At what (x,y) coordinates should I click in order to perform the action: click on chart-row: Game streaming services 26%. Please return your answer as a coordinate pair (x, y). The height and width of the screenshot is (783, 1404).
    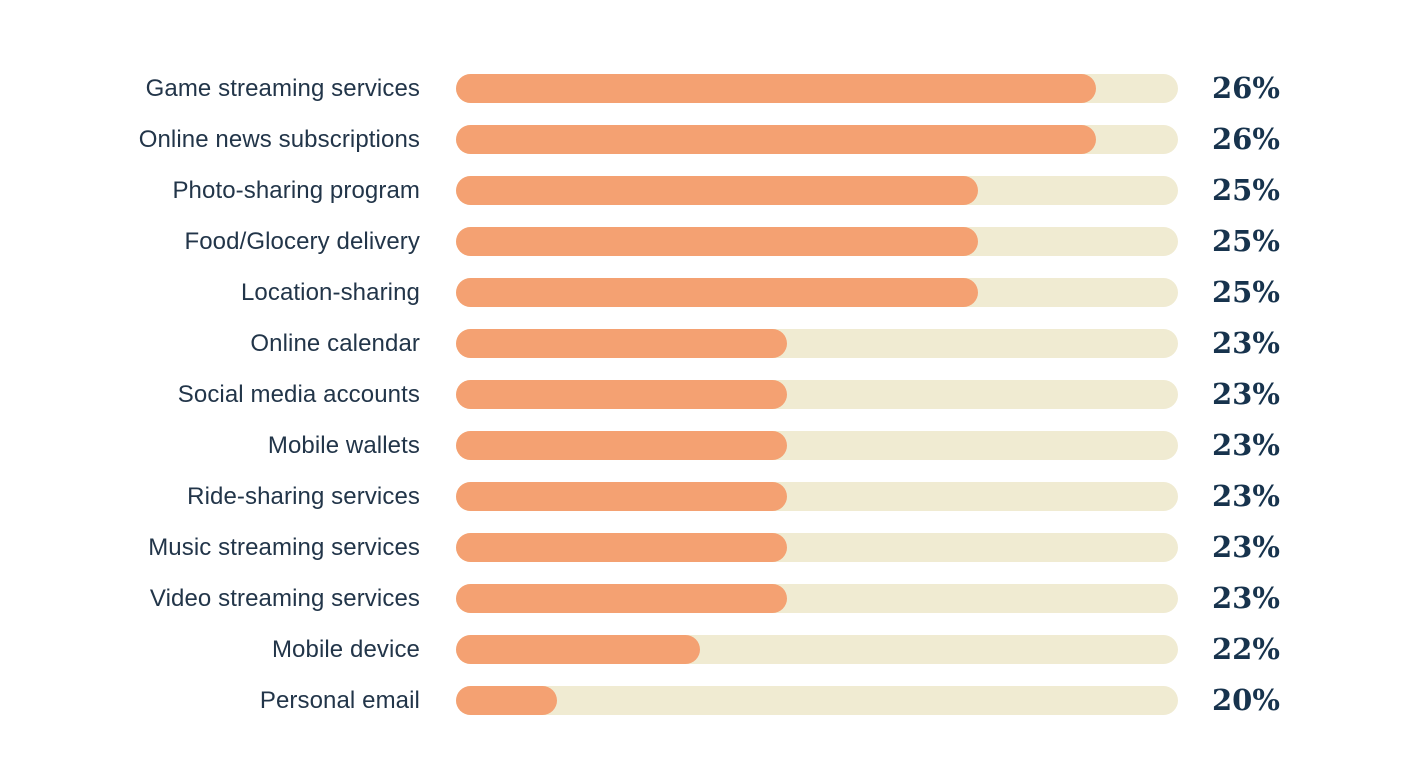
    Looking at the image, I should click on (718, 88).